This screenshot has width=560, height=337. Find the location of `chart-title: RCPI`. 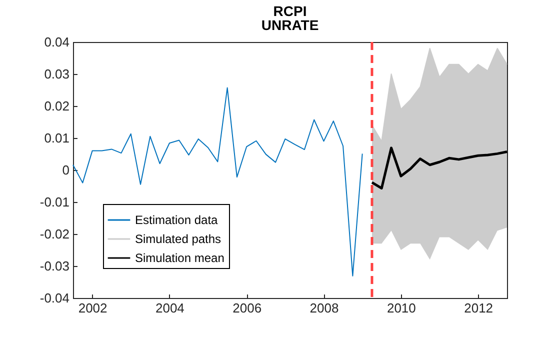

chart-title: RCPI is located at coordinates (290, 11).